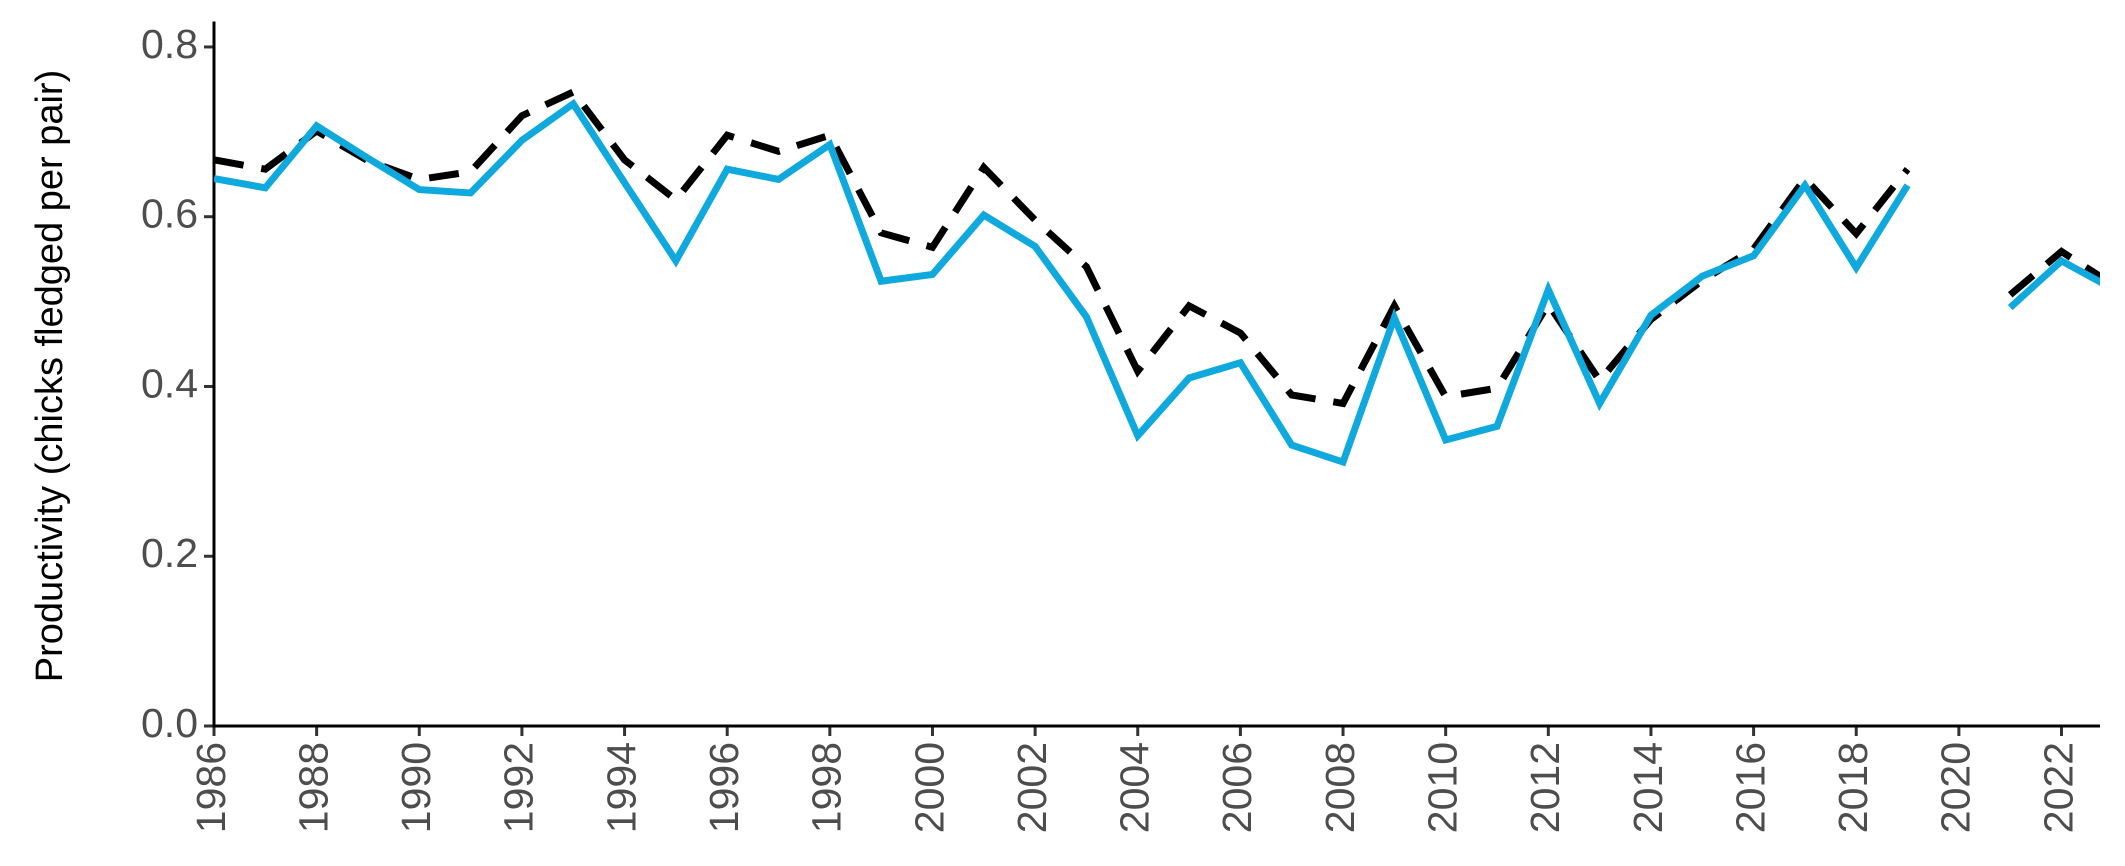 The height and width of the screenshot is (866, 2125). What do you see at coordinates (313, 787) in the screenshot?
I see `x-tick-label: 1988` at bounding box center [313, 787].